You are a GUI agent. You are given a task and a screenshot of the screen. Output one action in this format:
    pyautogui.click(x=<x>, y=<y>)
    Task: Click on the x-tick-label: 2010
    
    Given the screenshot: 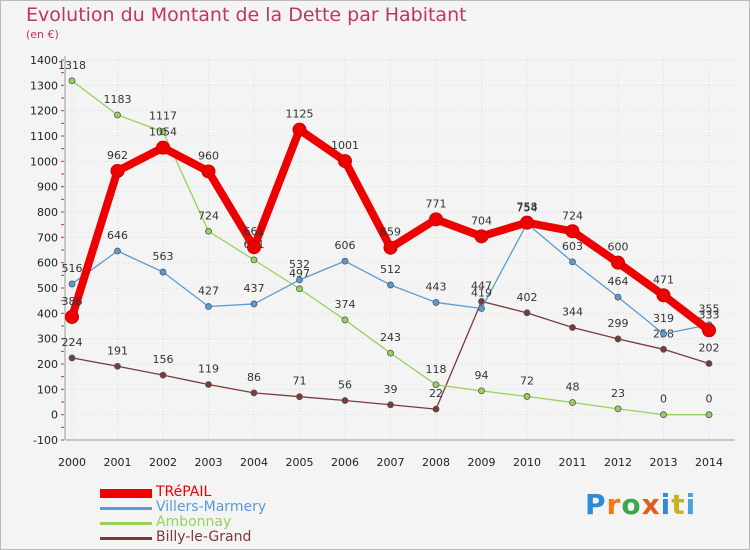 What is the action you would take?
    pyautogui.click(x=527, y=462)
    